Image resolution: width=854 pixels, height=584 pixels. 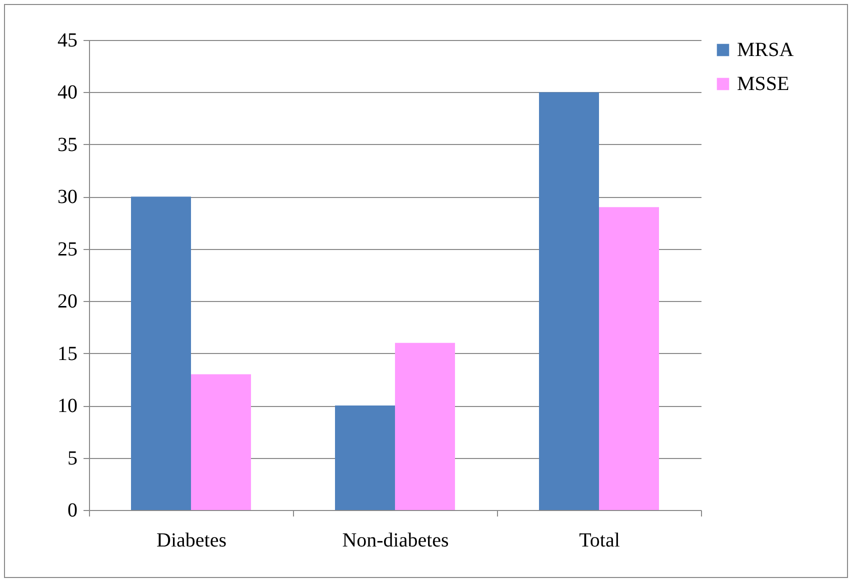 I want to click on x-tick-label: Non-diabetes, so click(x=396, y=541).